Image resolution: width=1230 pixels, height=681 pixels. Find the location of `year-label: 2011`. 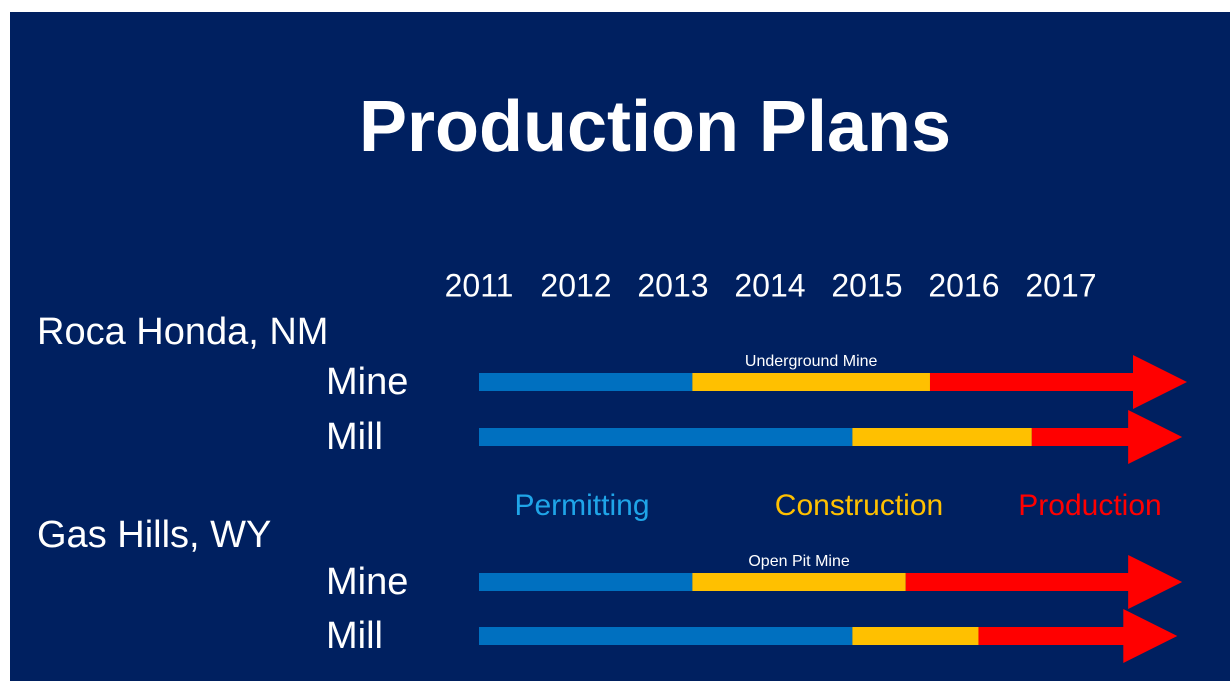

year-label: 2011 is located at coordinates (479, 285).